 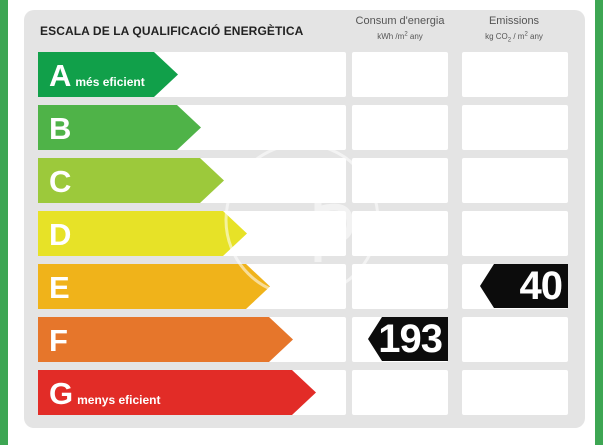 What do you see at coordinates (515, 233) in the screenshot?
I see `emissions-cell-d` at bounding box center [515, 233].